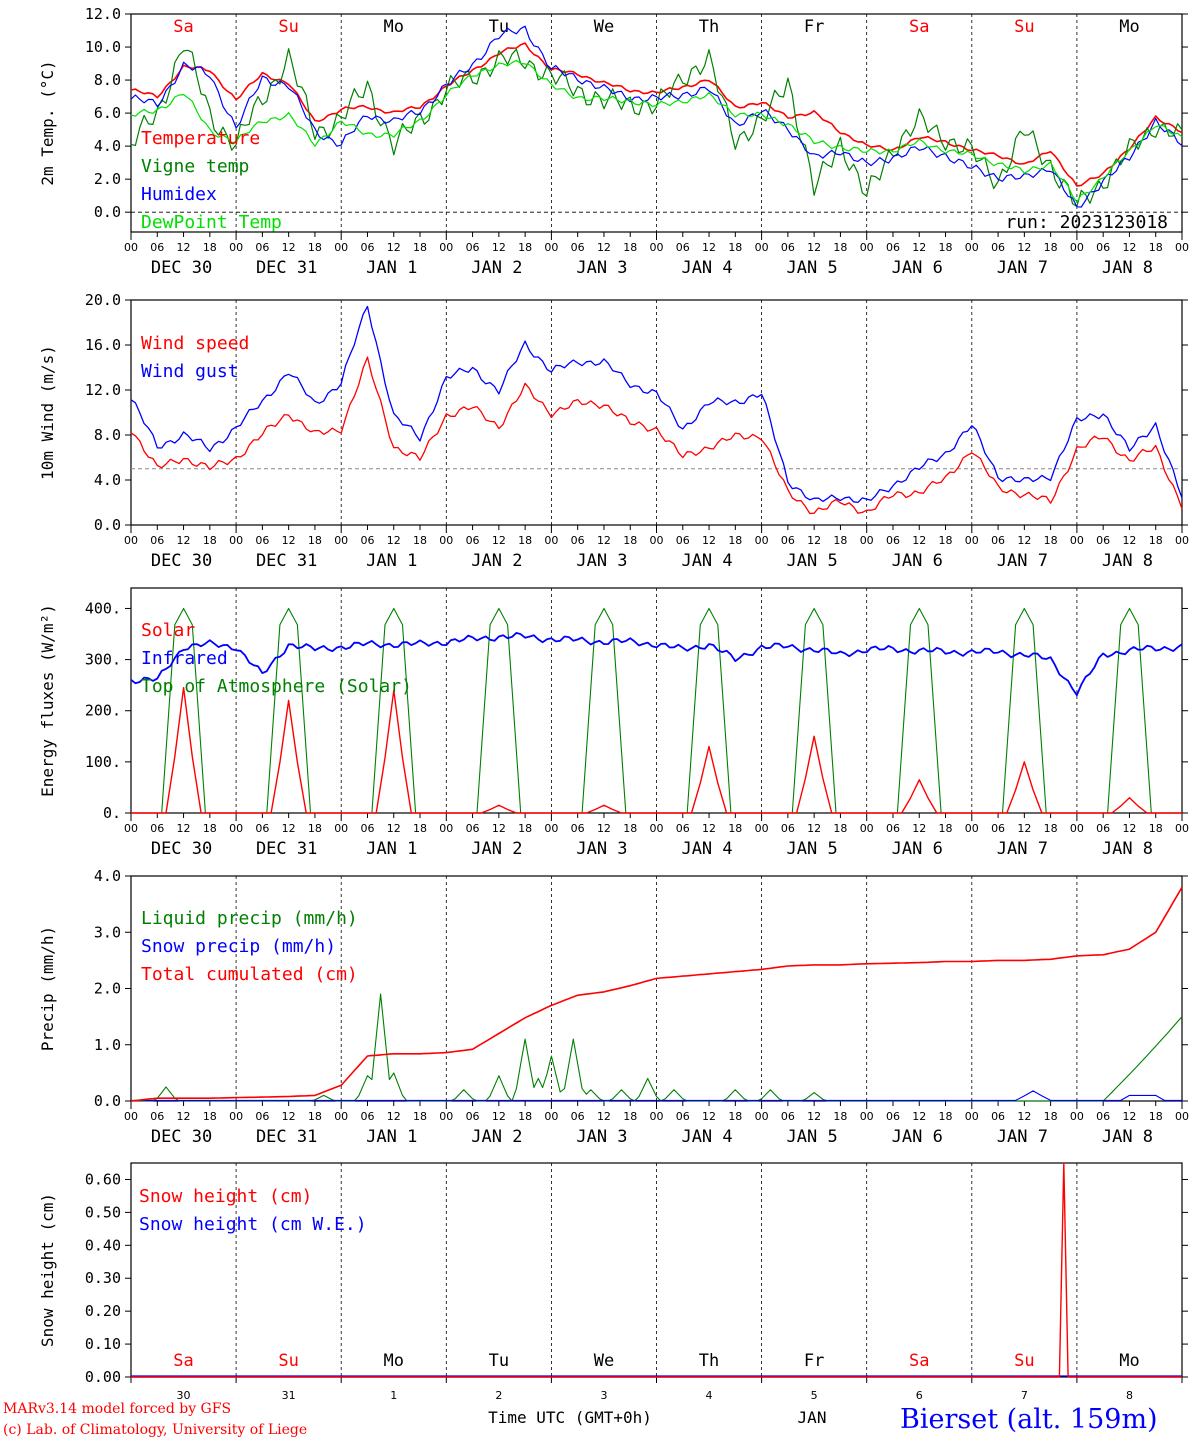 The width and height of the screenshot is (1194, 1440). What do you see at coordinates (391, 849) in the screenshot?
I see `day-label: JAN 1` at bounding box center [391, 849].